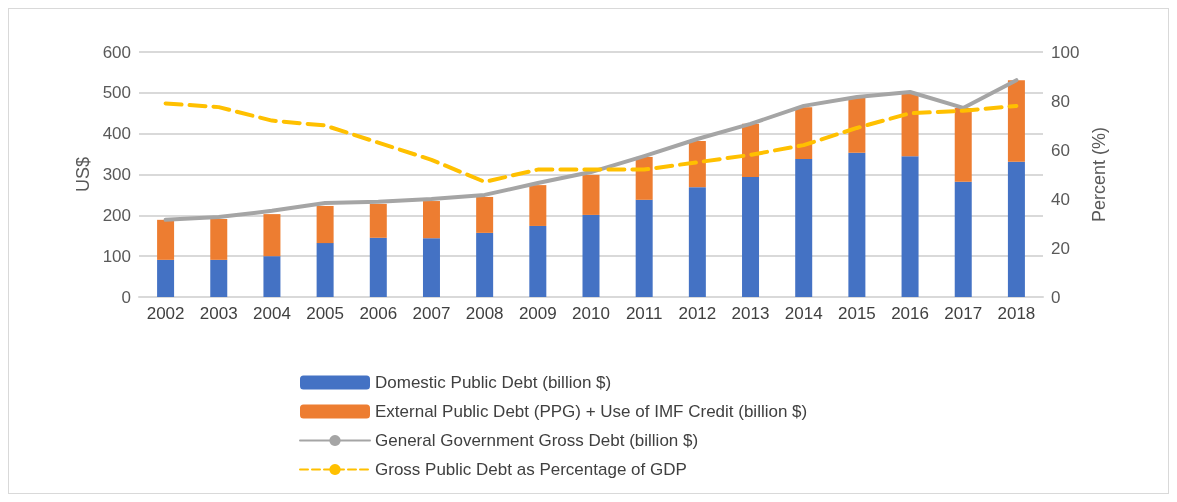 Image resolution: width=1177 pixels, height=502 pixels. I want to click on x-tick-label: 2004, so click(272, 313).